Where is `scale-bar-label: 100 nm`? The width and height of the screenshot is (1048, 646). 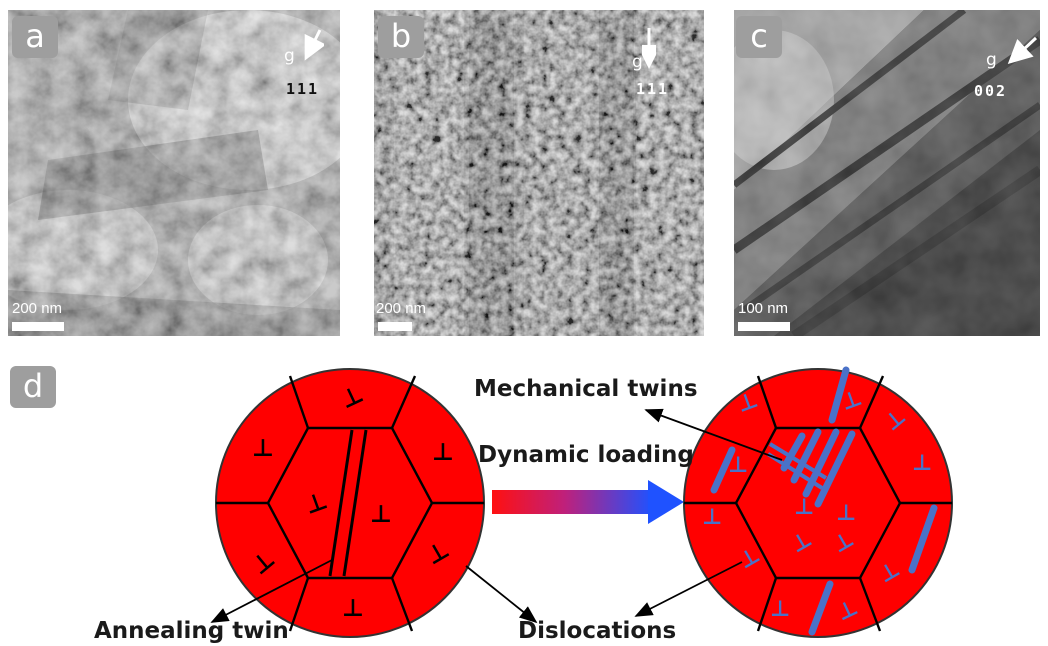 scale-bar-label: 100 nm is located at coordinates (763, 308).